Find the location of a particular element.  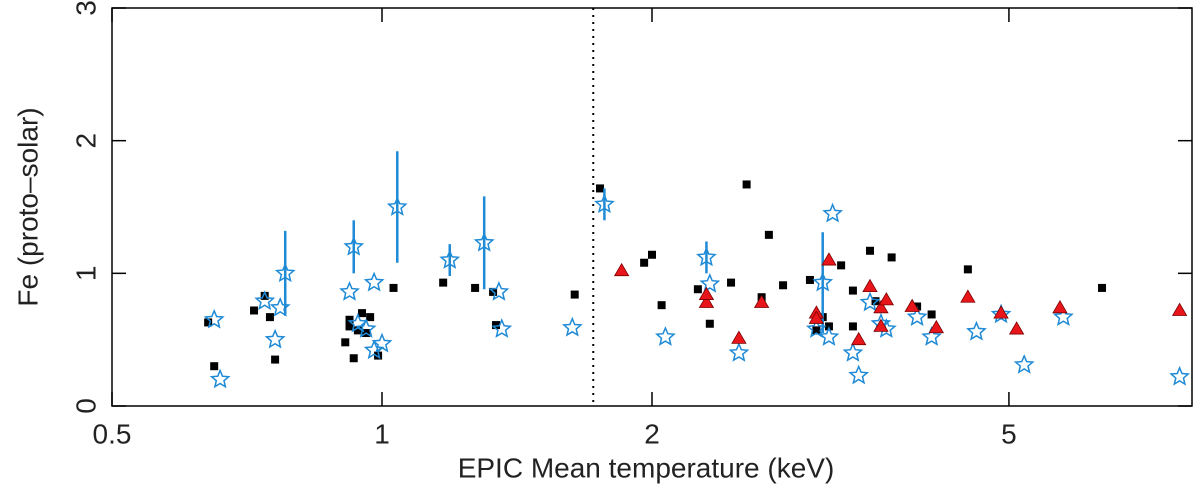

x-tick-label: 2 is located at coordinates (652, 433).